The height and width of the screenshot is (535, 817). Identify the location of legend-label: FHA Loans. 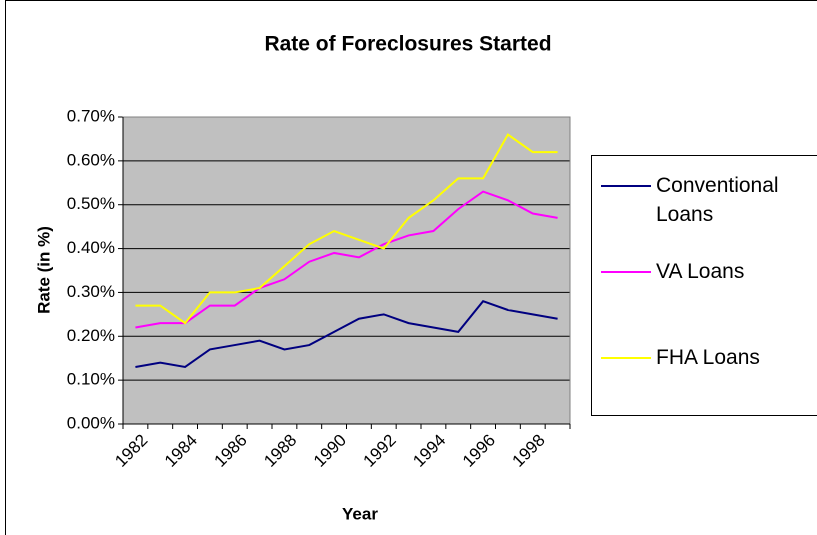
(708, 357).